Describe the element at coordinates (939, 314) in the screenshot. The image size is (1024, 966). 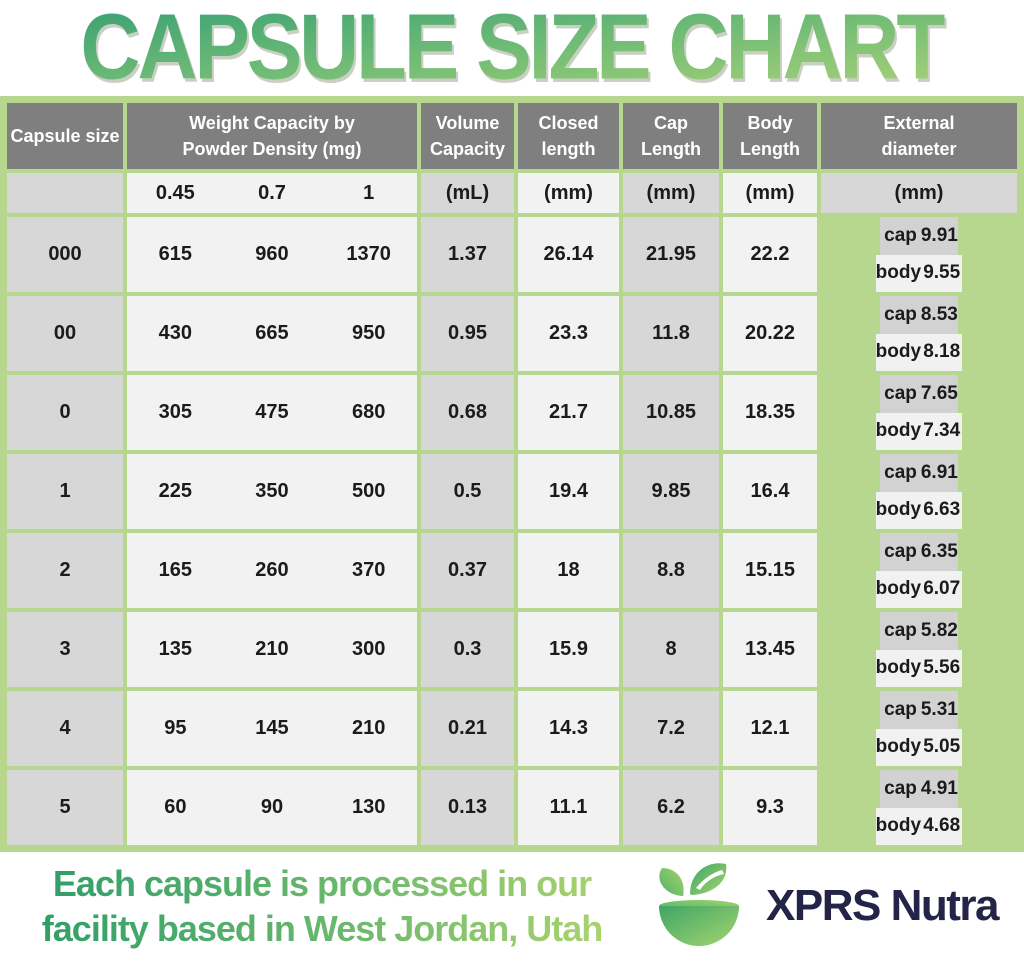
I see `ext-cap-value: 8.53` at that location.